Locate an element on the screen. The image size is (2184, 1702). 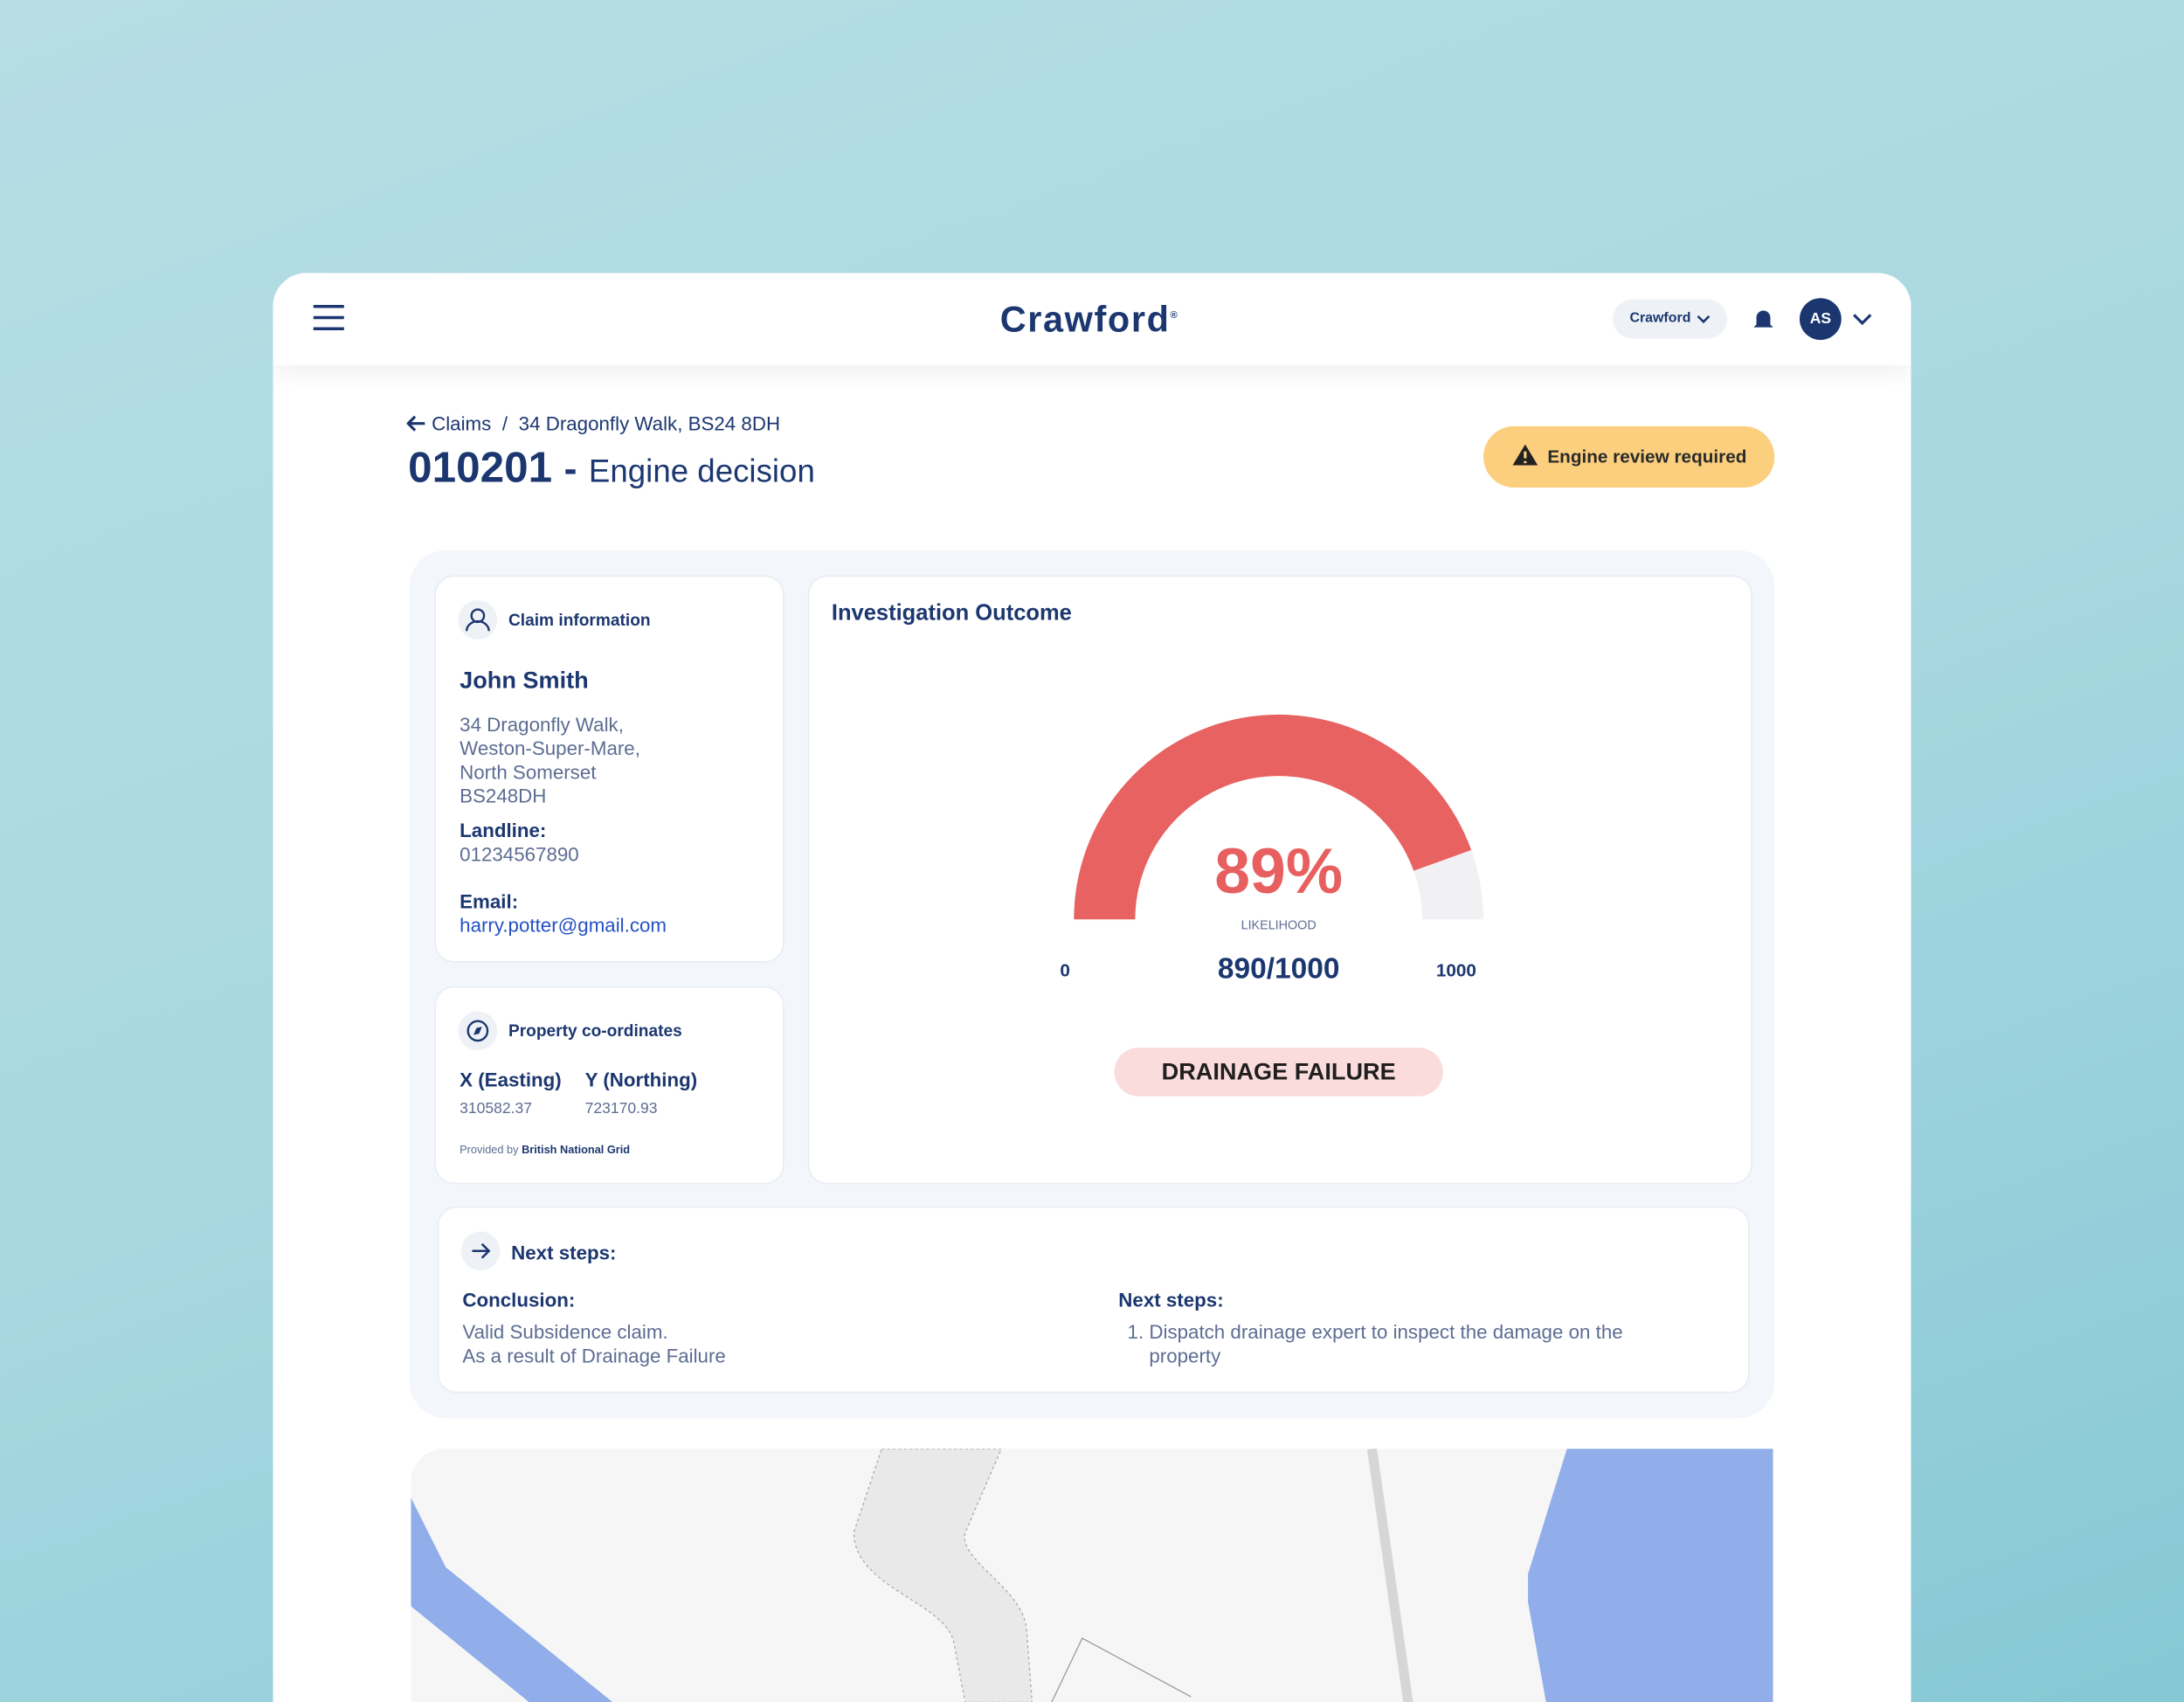
map is located at coordinates (1092, 1575).